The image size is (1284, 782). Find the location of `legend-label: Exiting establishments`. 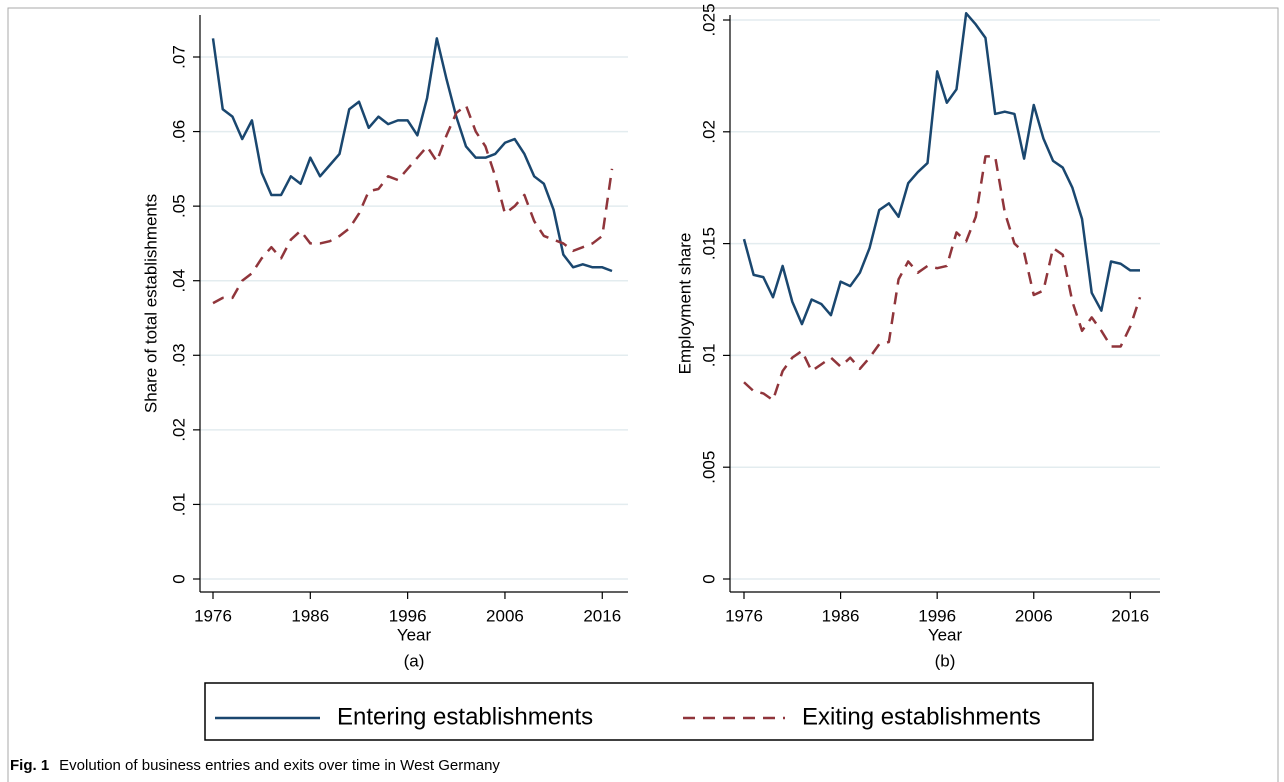

legend-label: Exiting establishments is located at coordinates (921, 716).